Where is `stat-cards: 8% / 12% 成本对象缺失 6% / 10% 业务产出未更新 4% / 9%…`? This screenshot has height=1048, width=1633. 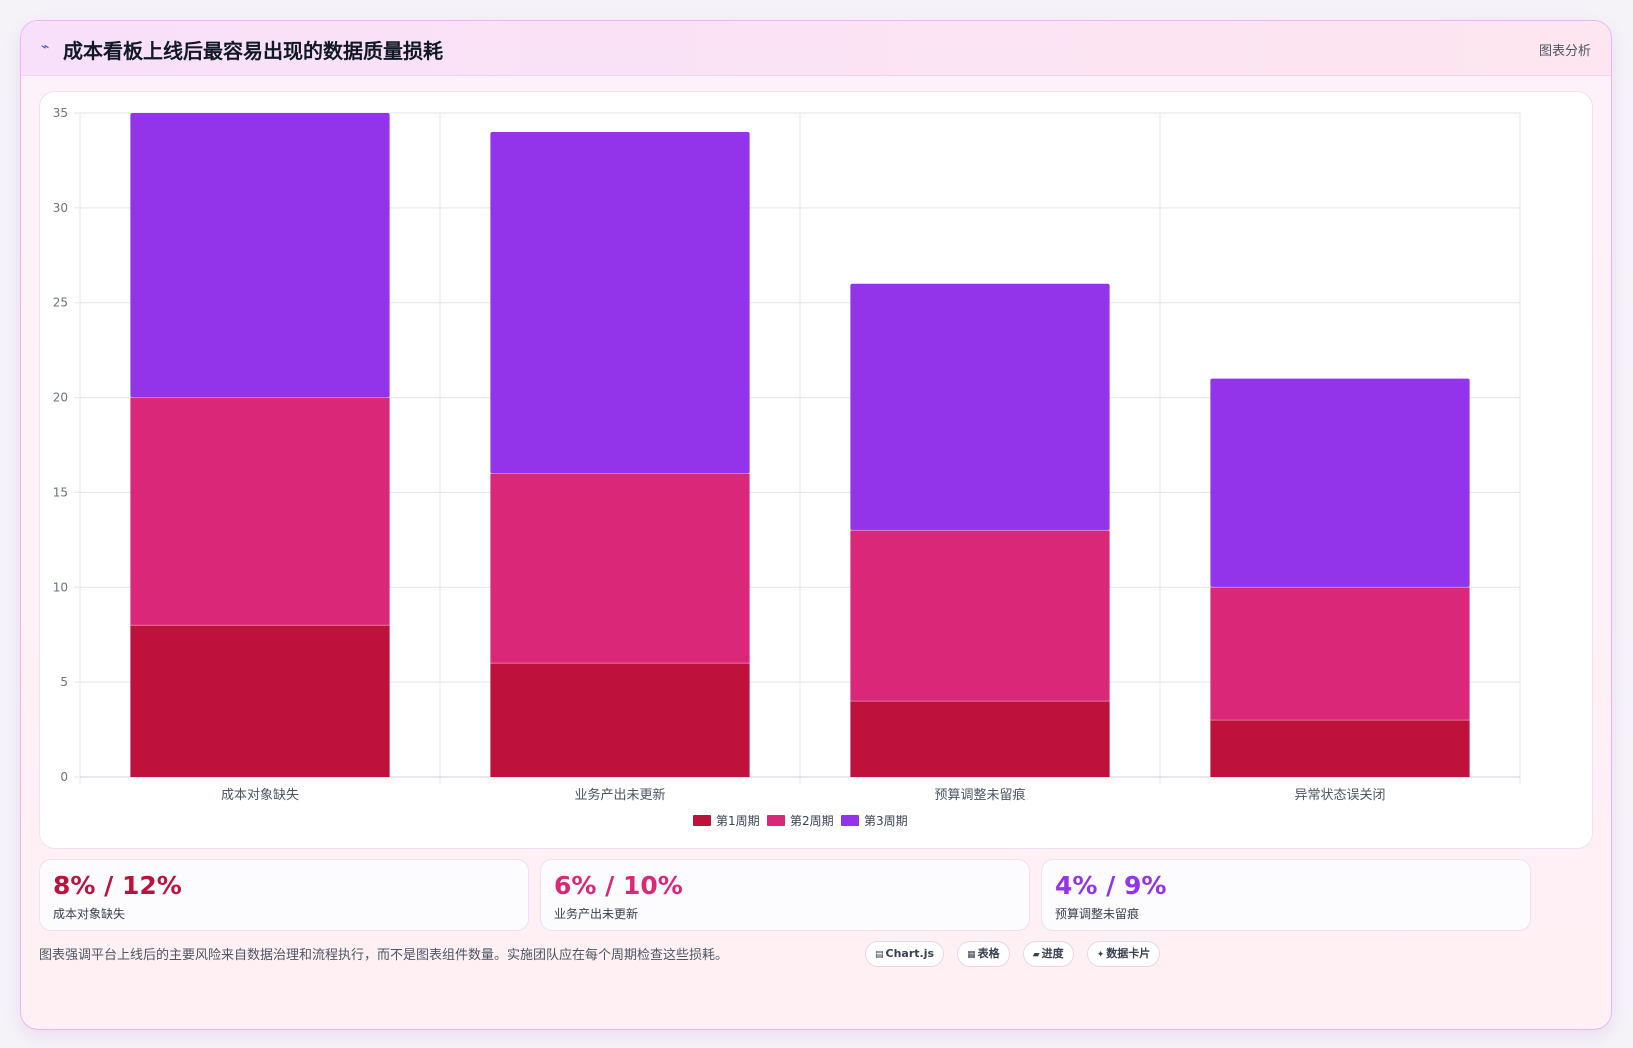 stat-cards: 8% / 12% 成本对象缺失 6% / 10% 业务产出未更新 4% / 9%… is located at coordinates (815, 895).